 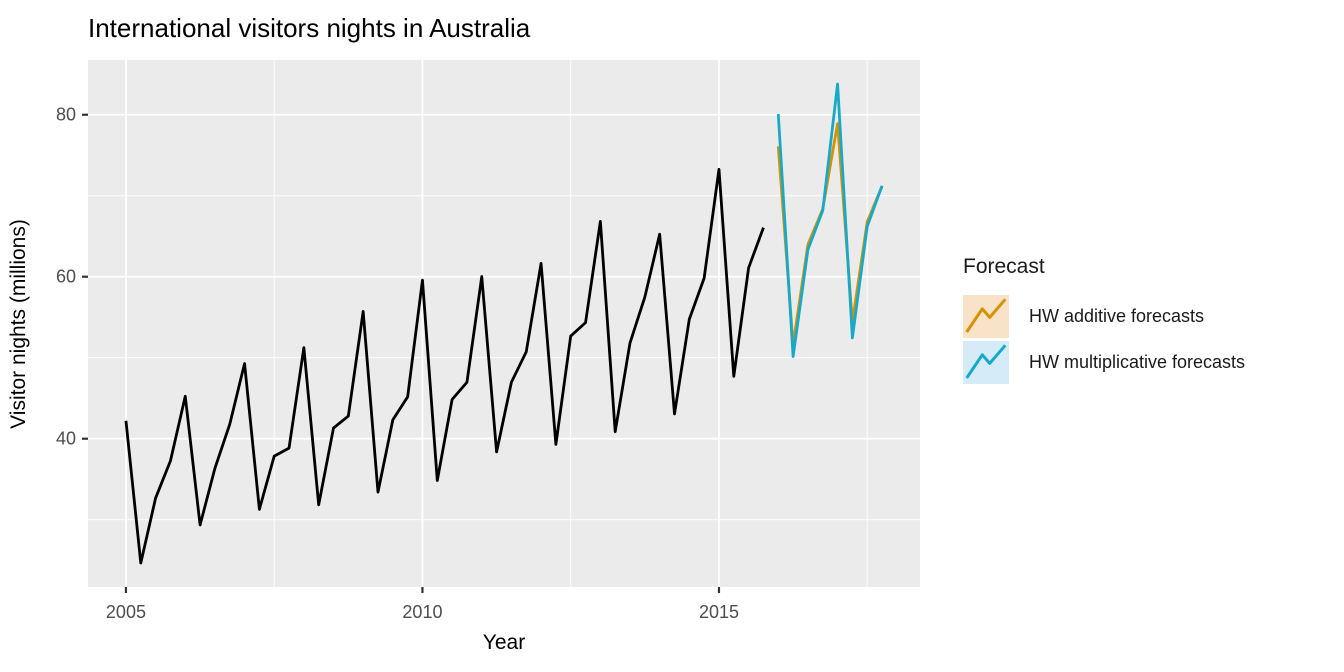 I want to click on legend-item-additive: HW additive forecasts, so click(x=1104, y=316).